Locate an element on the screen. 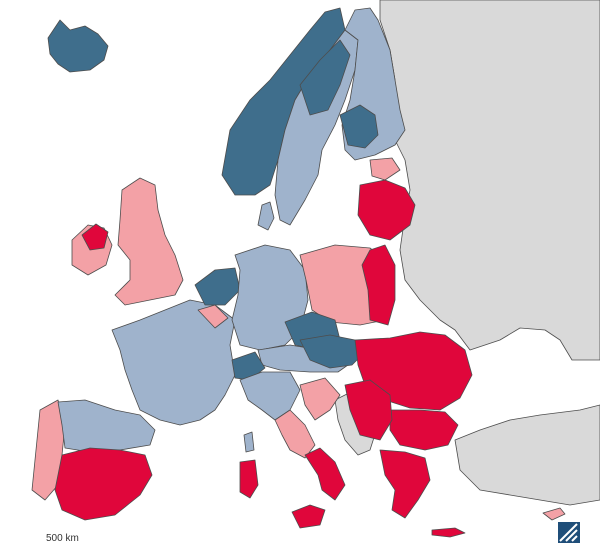 Image resolution: width=600 pixels, height=544 pixels. italy-center is located at coordinates (295, 434).